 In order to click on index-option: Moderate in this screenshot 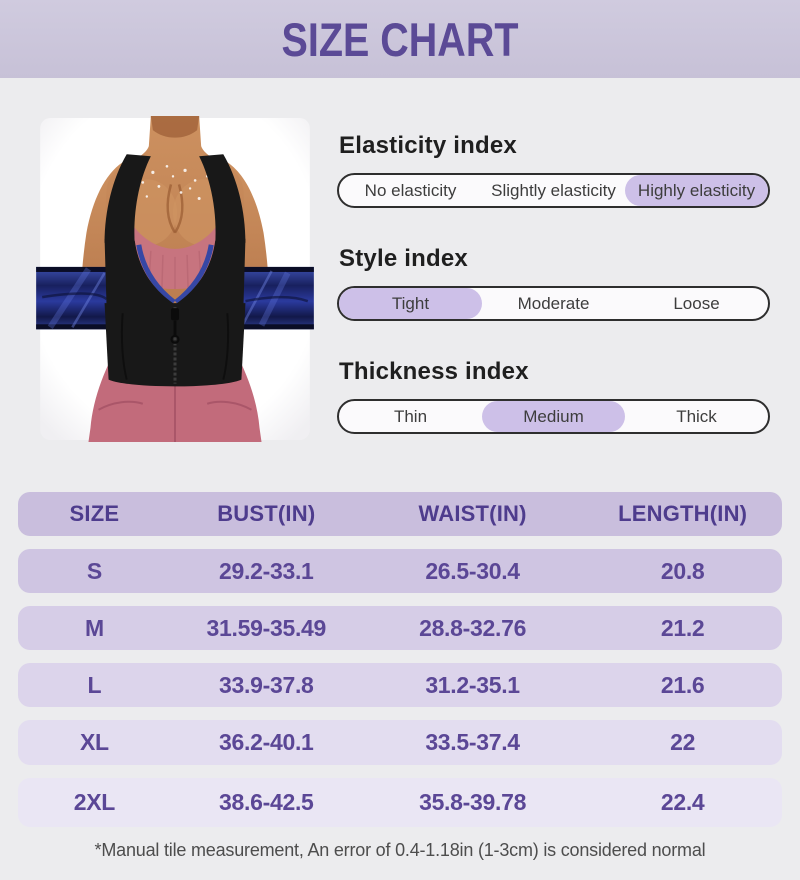, I will do `click(553, 303)`.